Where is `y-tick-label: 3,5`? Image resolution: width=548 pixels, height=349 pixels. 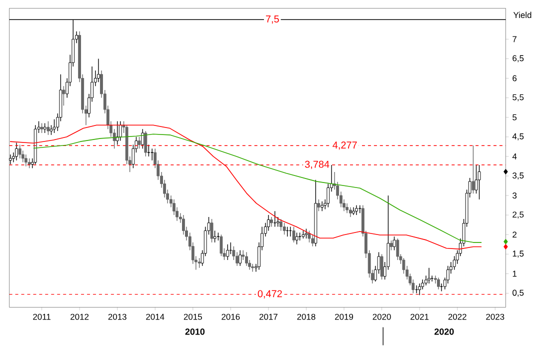
y-tick-label: 3,5 is located at coordinates (518, 176).